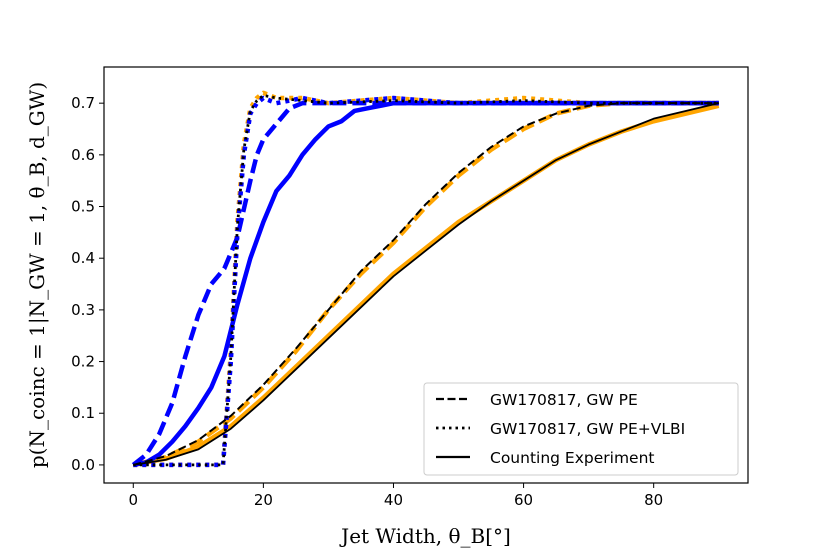  What do you see at coordinates (393, 500) in the screenshot?
I see `x-tick-label: 40` at bounding box center [393, 500].